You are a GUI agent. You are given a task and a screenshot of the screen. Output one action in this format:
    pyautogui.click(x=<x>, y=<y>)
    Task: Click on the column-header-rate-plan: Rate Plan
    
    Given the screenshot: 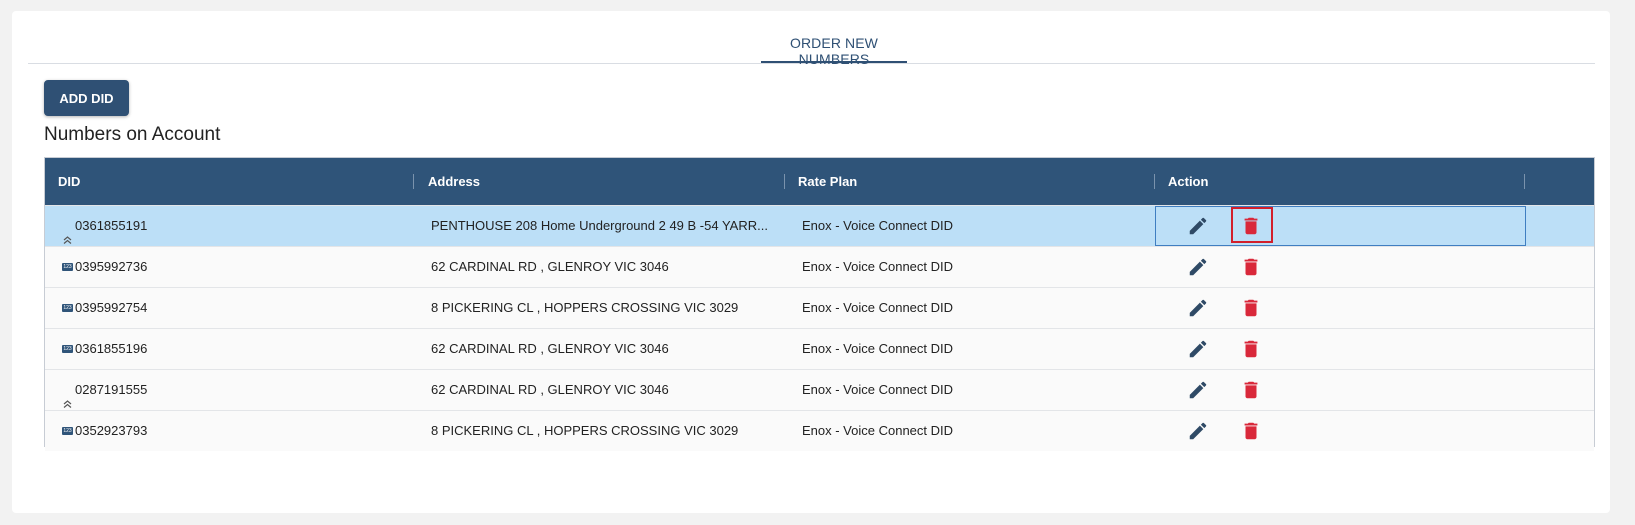 What is the action you would take?
    pyautogui.click(x=828, y=181)
    